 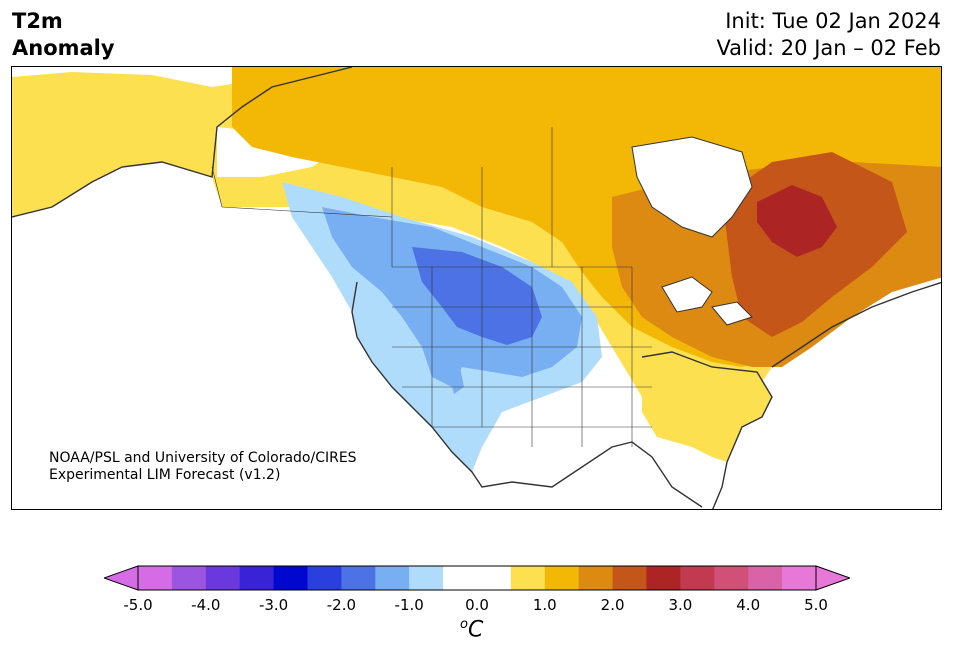 I want to click on unit-sup: o, so click(x=464, y=624).